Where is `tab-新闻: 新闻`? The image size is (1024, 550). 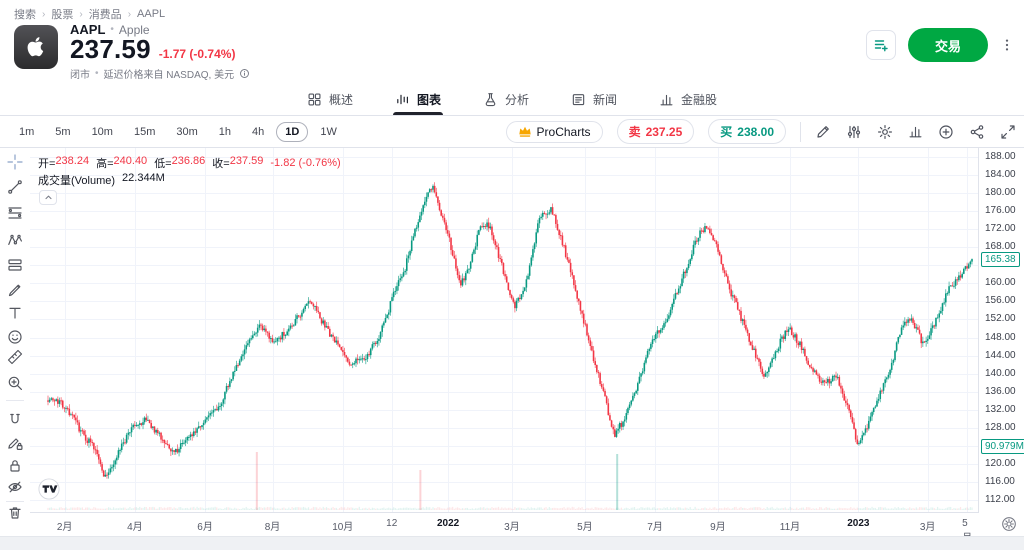
tab-新闻: 新闻 is located at coordinates (594, 99).